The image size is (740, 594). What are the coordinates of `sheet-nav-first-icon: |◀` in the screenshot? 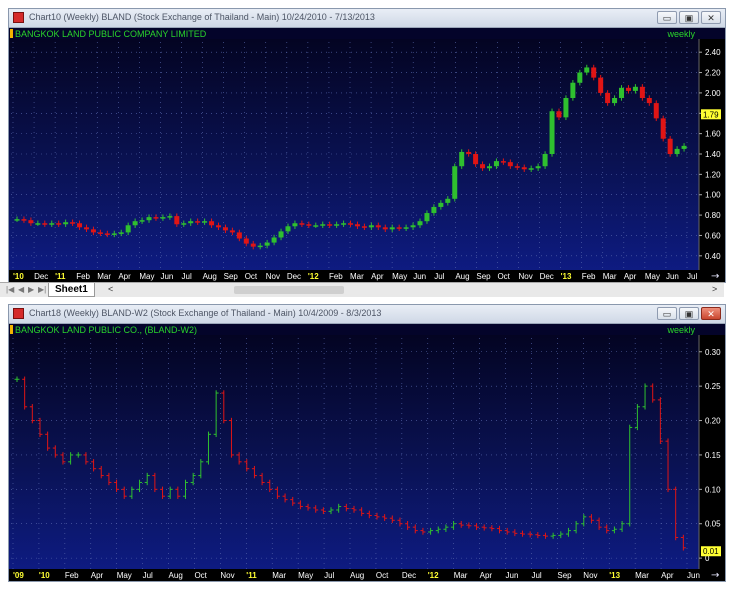 It's located at (10, 289).